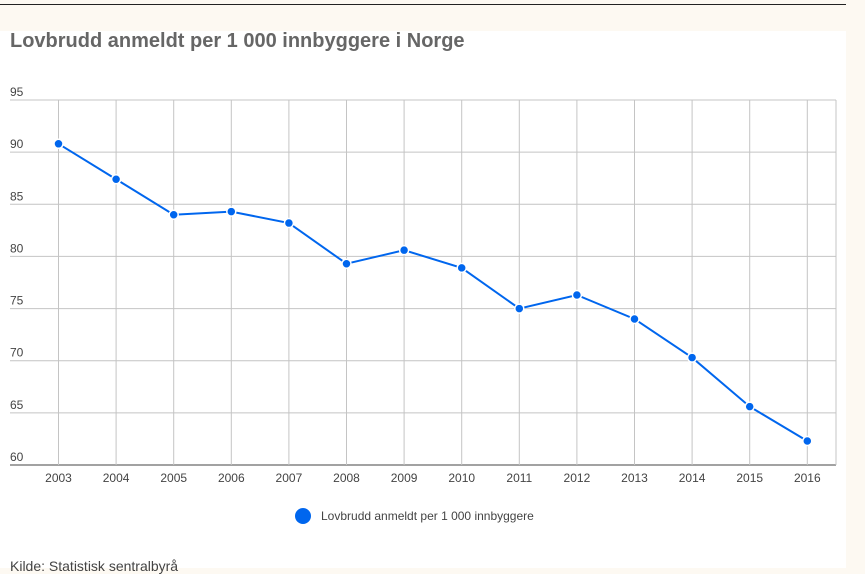 The image size is (865, 574). I want to click on y-tick-label: 75, so click(17, 301).